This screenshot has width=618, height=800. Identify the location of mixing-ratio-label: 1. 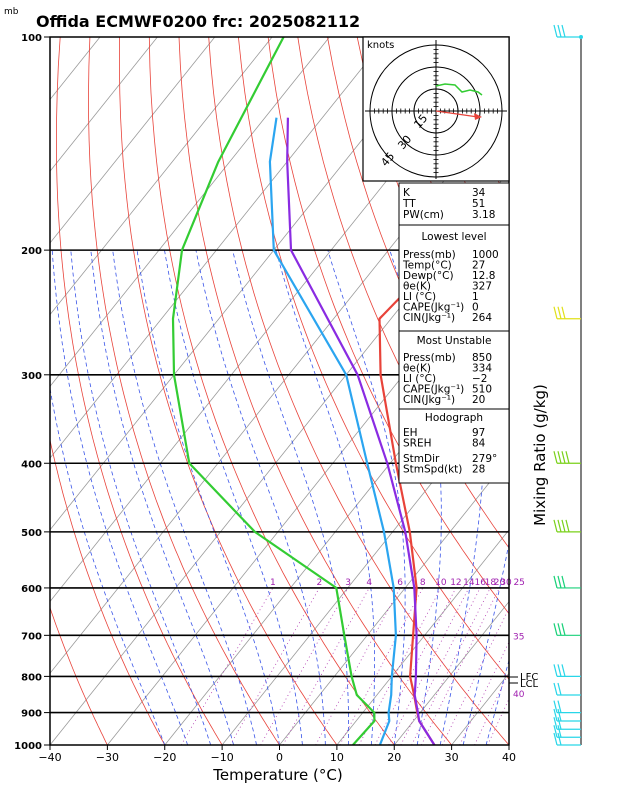
(273, 583).